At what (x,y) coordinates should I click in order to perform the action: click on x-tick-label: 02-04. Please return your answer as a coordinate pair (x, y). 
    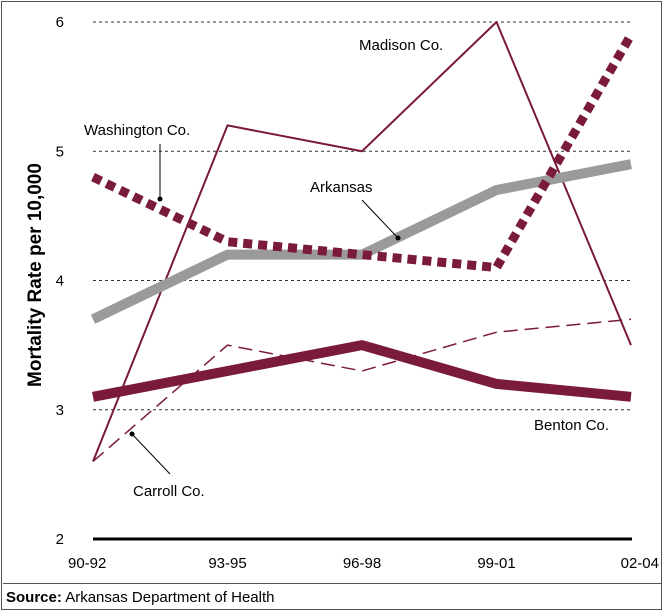
    Looking at the image, I should click on (640, 563).